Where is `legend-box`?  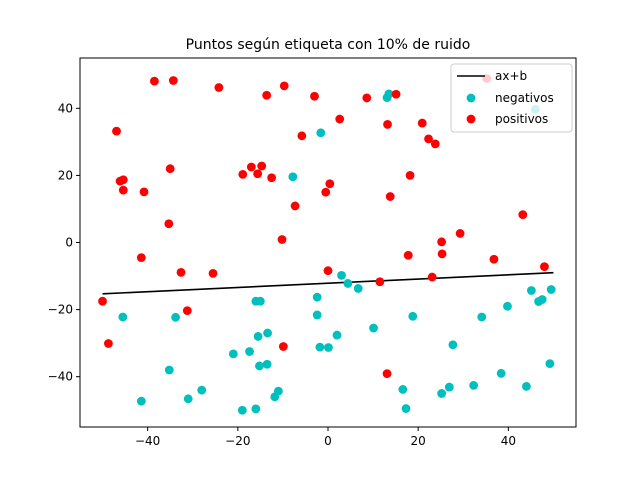
legend-box is located at coordinates (511, 98).